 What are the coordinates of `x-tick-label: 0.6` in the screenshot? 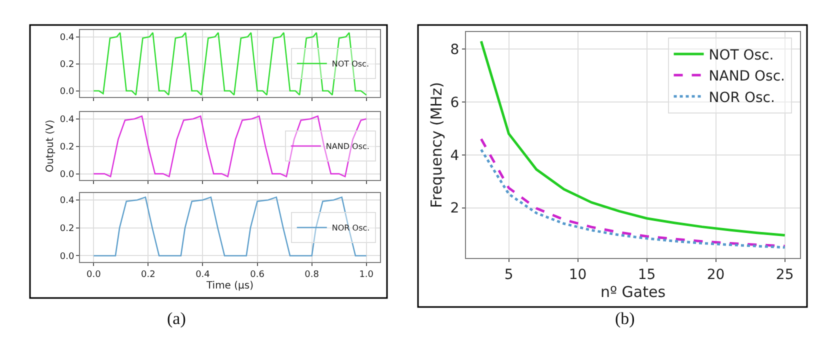 It's located at (257, 275).